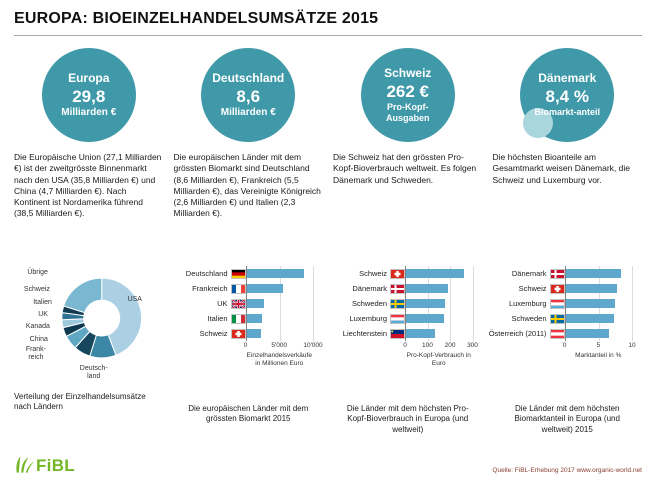 This screenshot has height=480, width=656. What do you see at coordinates (567, 78) in the screenshot?
I see `stat-circle-title: Dänemark` at bounding box center [567, 78].